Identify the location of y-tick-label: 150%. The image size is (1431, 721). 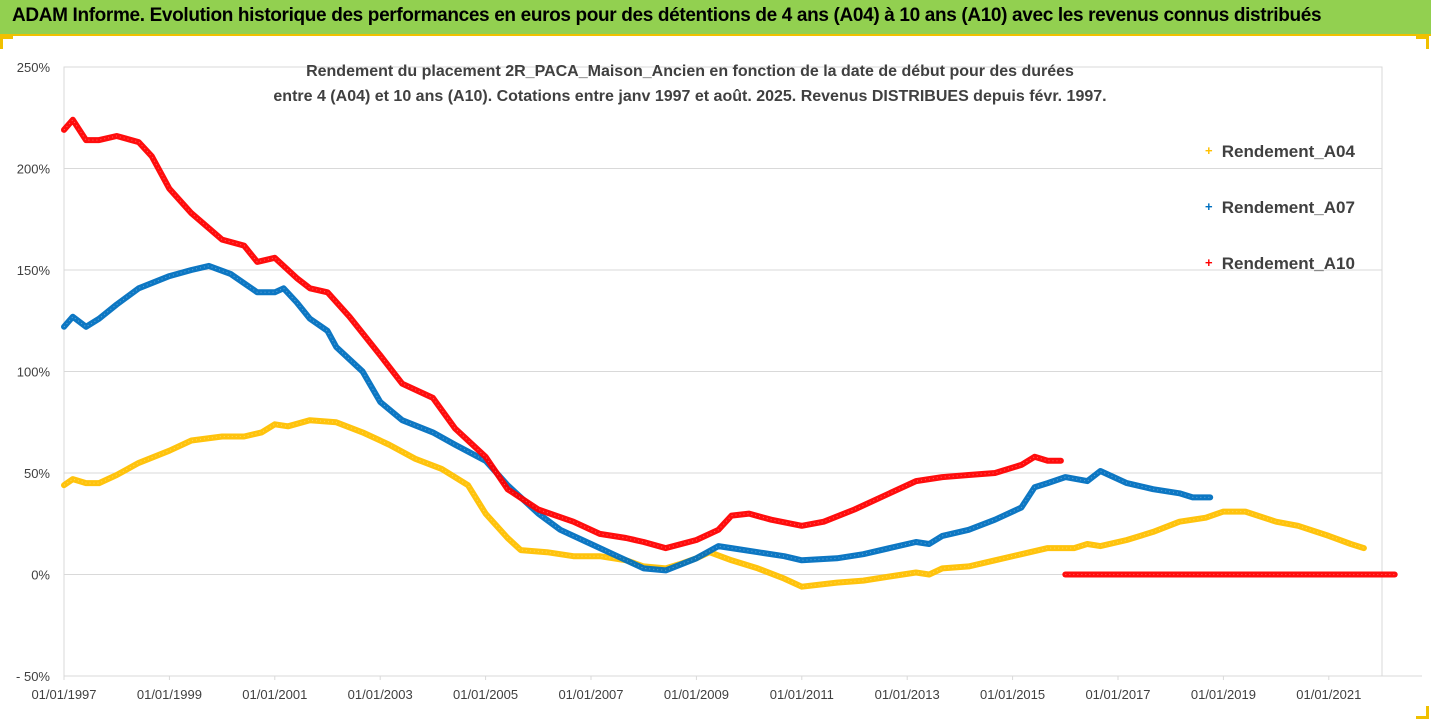
(34, 270).